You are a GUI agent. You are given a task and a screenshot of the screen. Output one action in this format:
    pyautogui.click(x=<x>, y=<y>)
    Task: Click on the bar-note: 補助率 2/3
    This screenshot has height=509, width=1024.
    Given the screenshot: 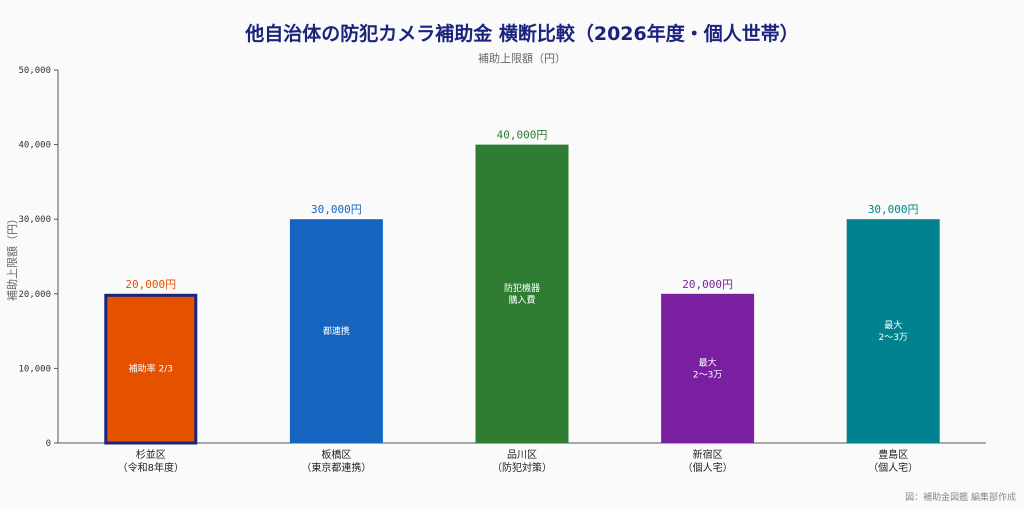 What is the action you would take?
    pyautogui.click(x=151, y=368)
    